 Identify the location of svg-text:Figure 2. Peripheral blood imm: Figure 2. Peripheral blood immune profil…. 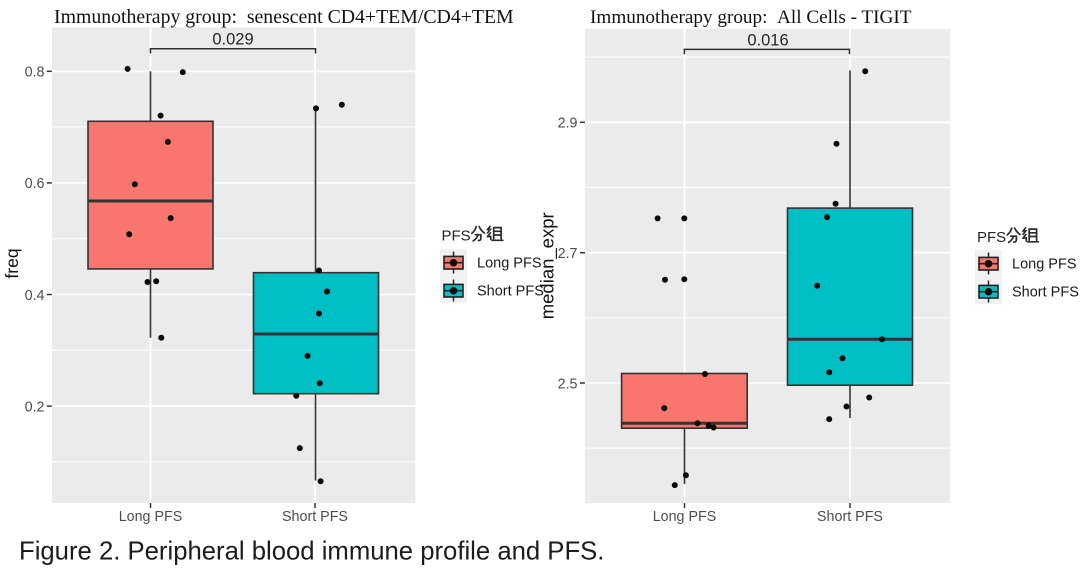
(311, 552).